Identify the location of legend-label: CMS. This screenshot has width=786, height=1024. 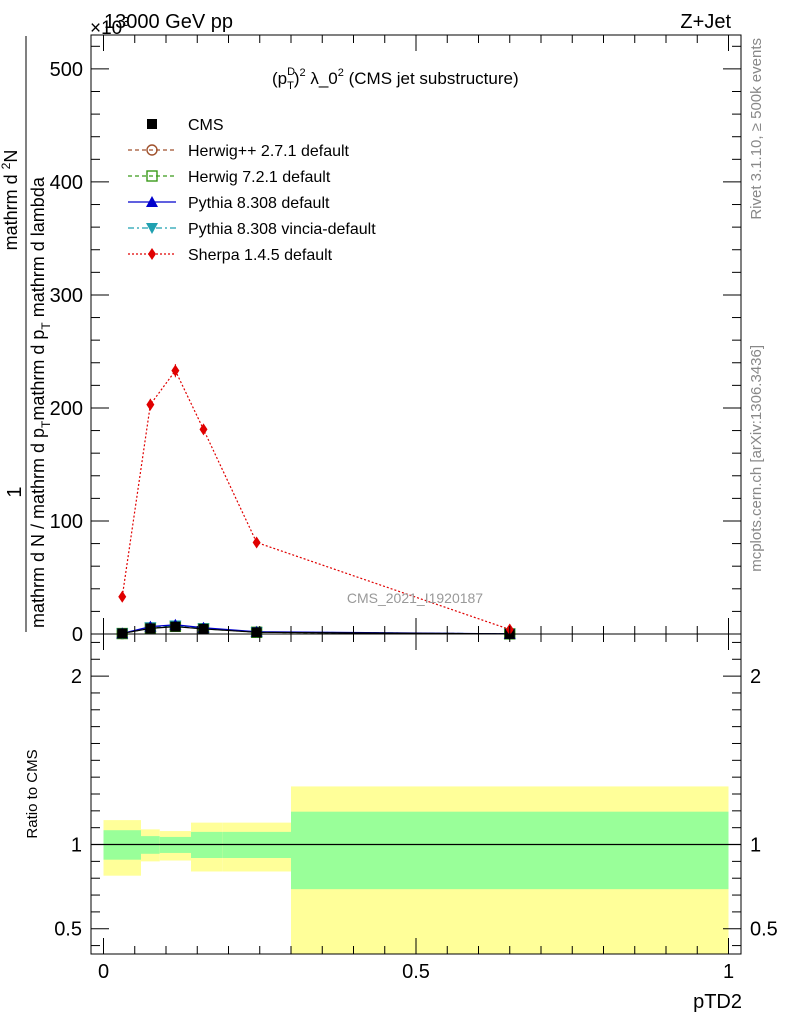
(206, 125).